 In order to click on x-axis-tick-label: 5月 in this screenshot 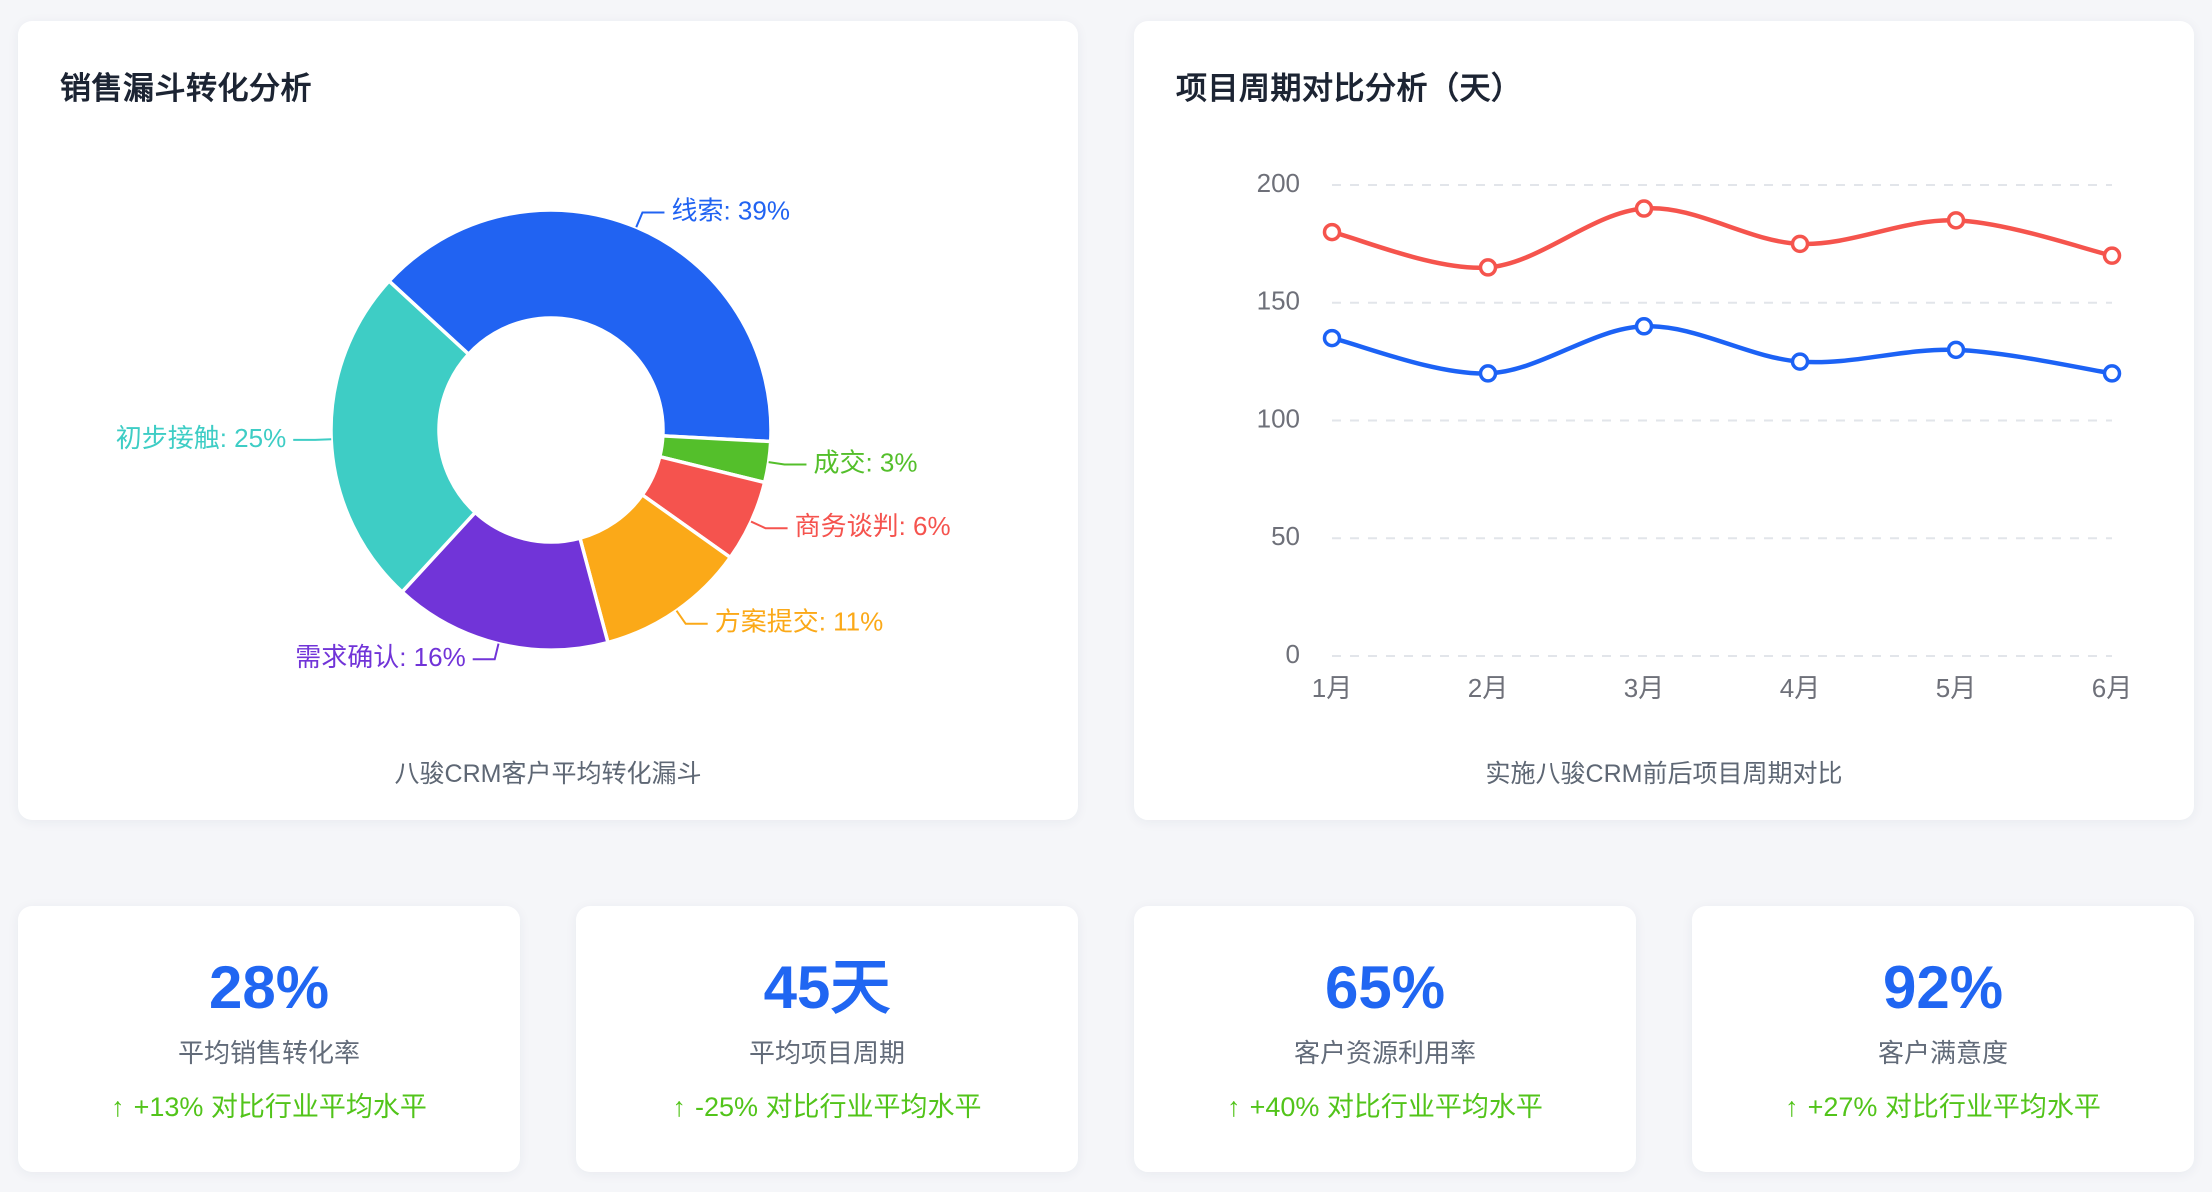, I will do `click(1956, 688)`.